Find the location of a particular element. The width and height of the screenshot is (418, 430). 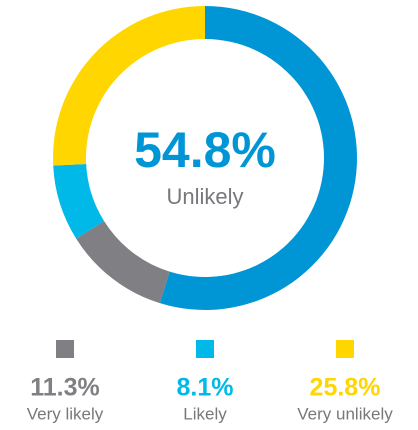

legend-value: 8.1% is located at coordinates (205, 388).